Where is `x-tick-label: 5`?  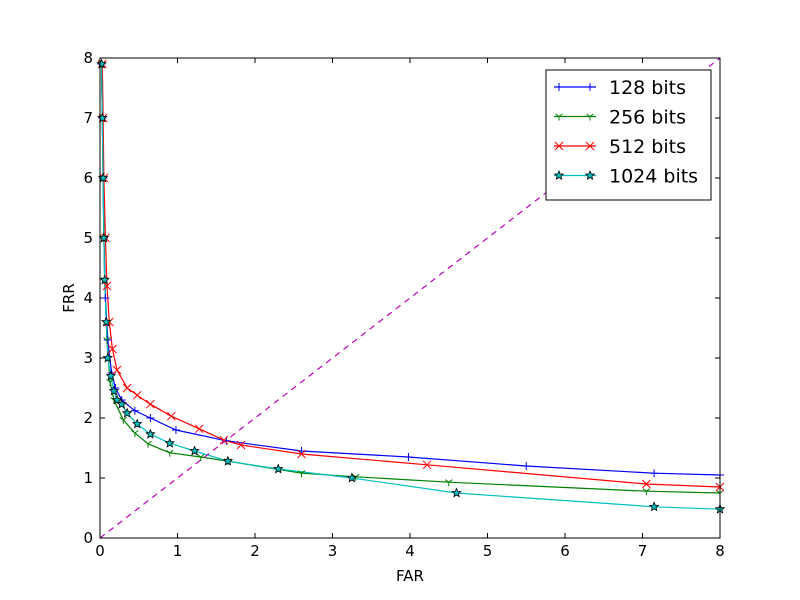 x-tick-label: 5 is located at coordinates (488, 551).